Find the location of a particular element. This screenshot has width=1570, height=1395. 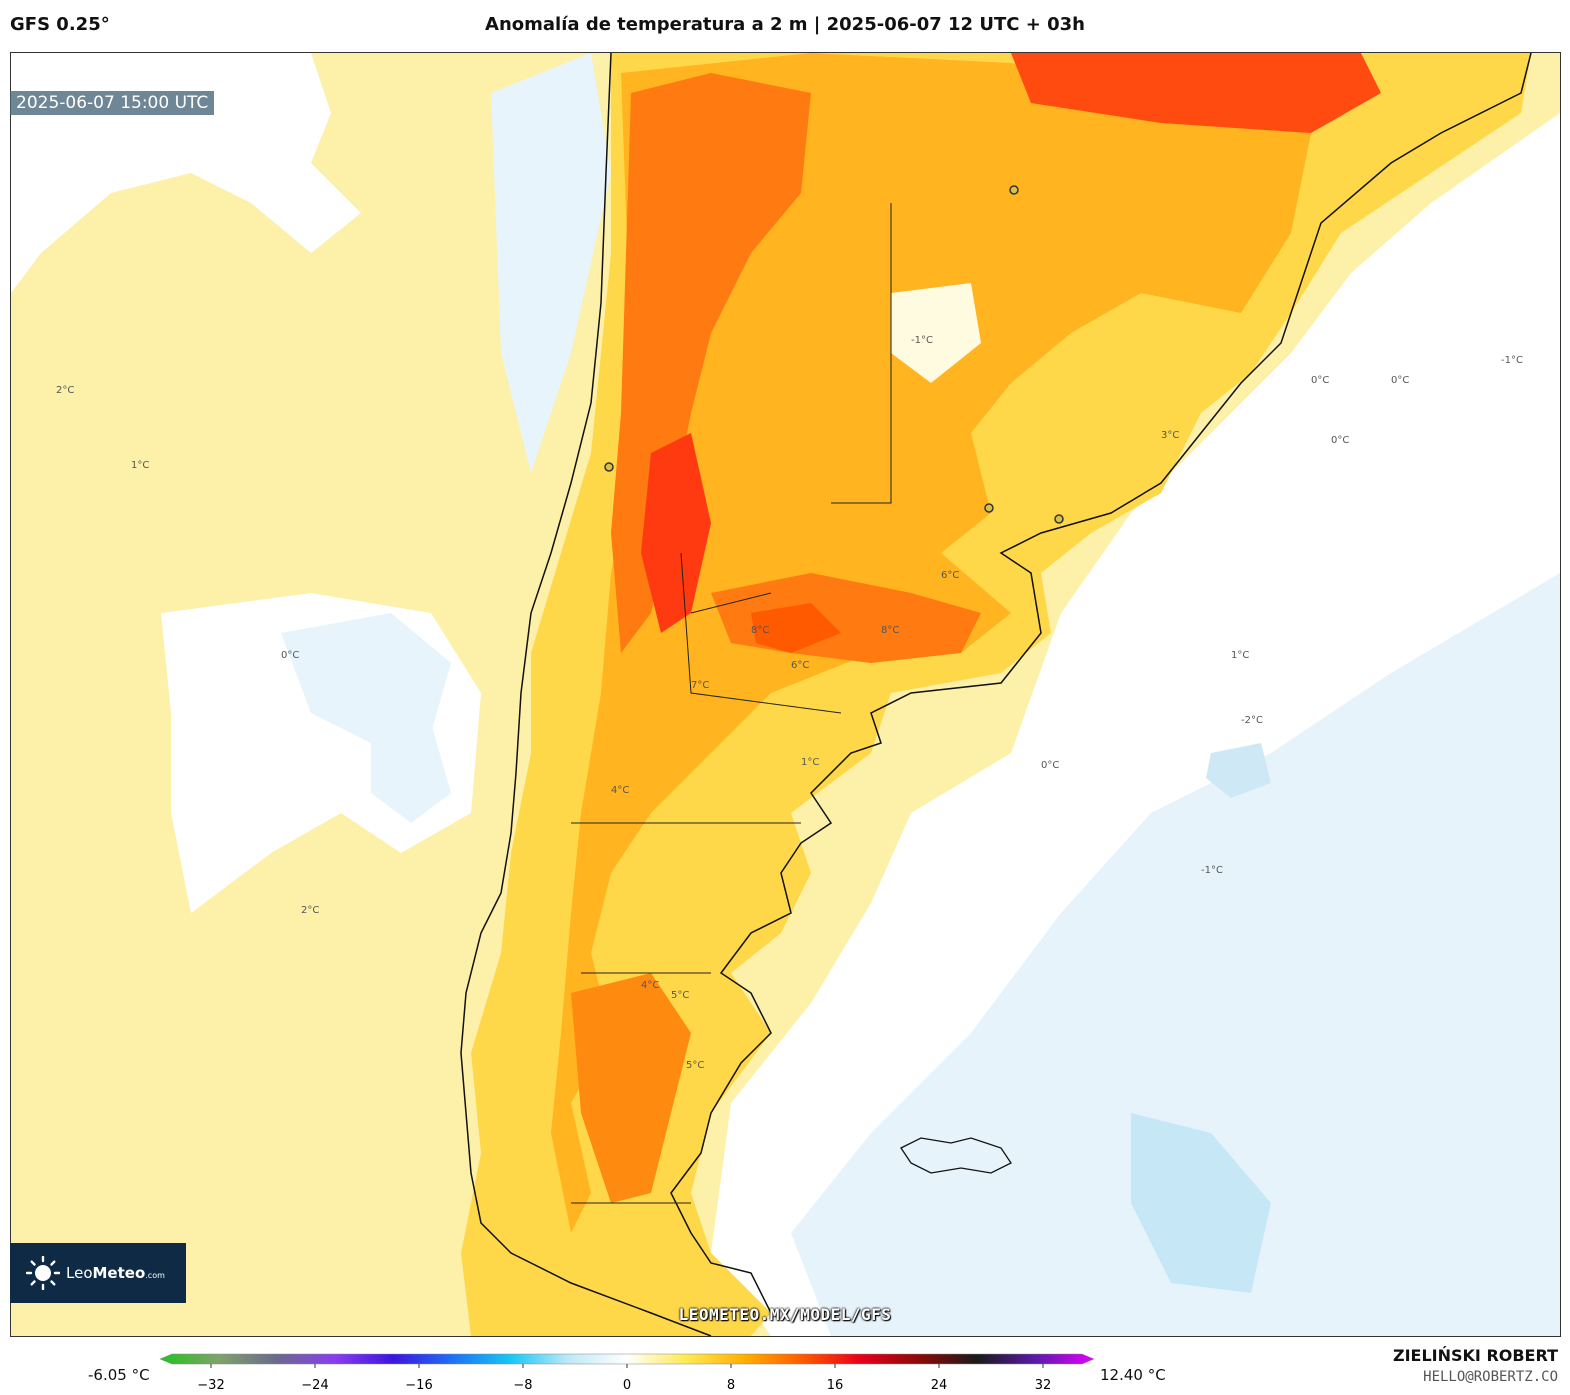

colorbar-tick-label: −8 is located at coordinates (522, 1385).